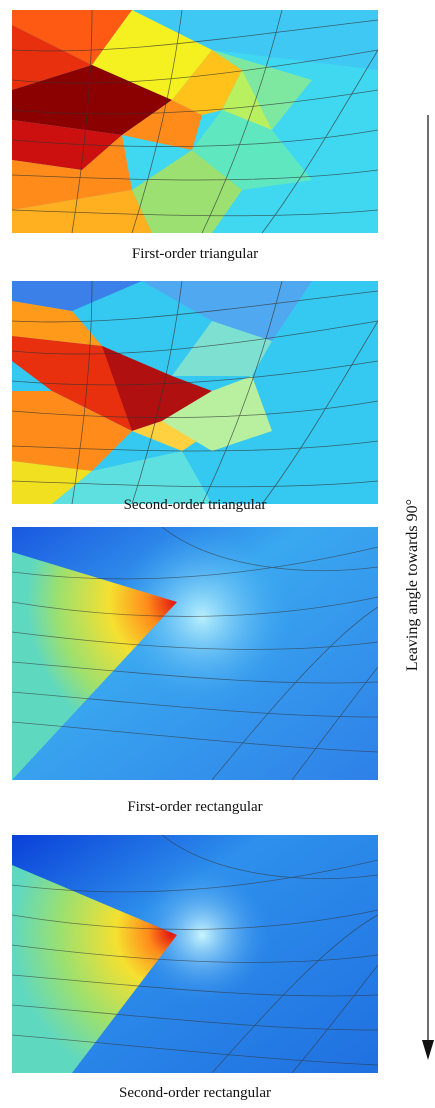 The image size is (435, 1108). What do you see at coordinates (194, 1093) in the screenshot?
I see `caption-second-order-rectangular: Second-order rectangular` at bounding box center [194, 1093].